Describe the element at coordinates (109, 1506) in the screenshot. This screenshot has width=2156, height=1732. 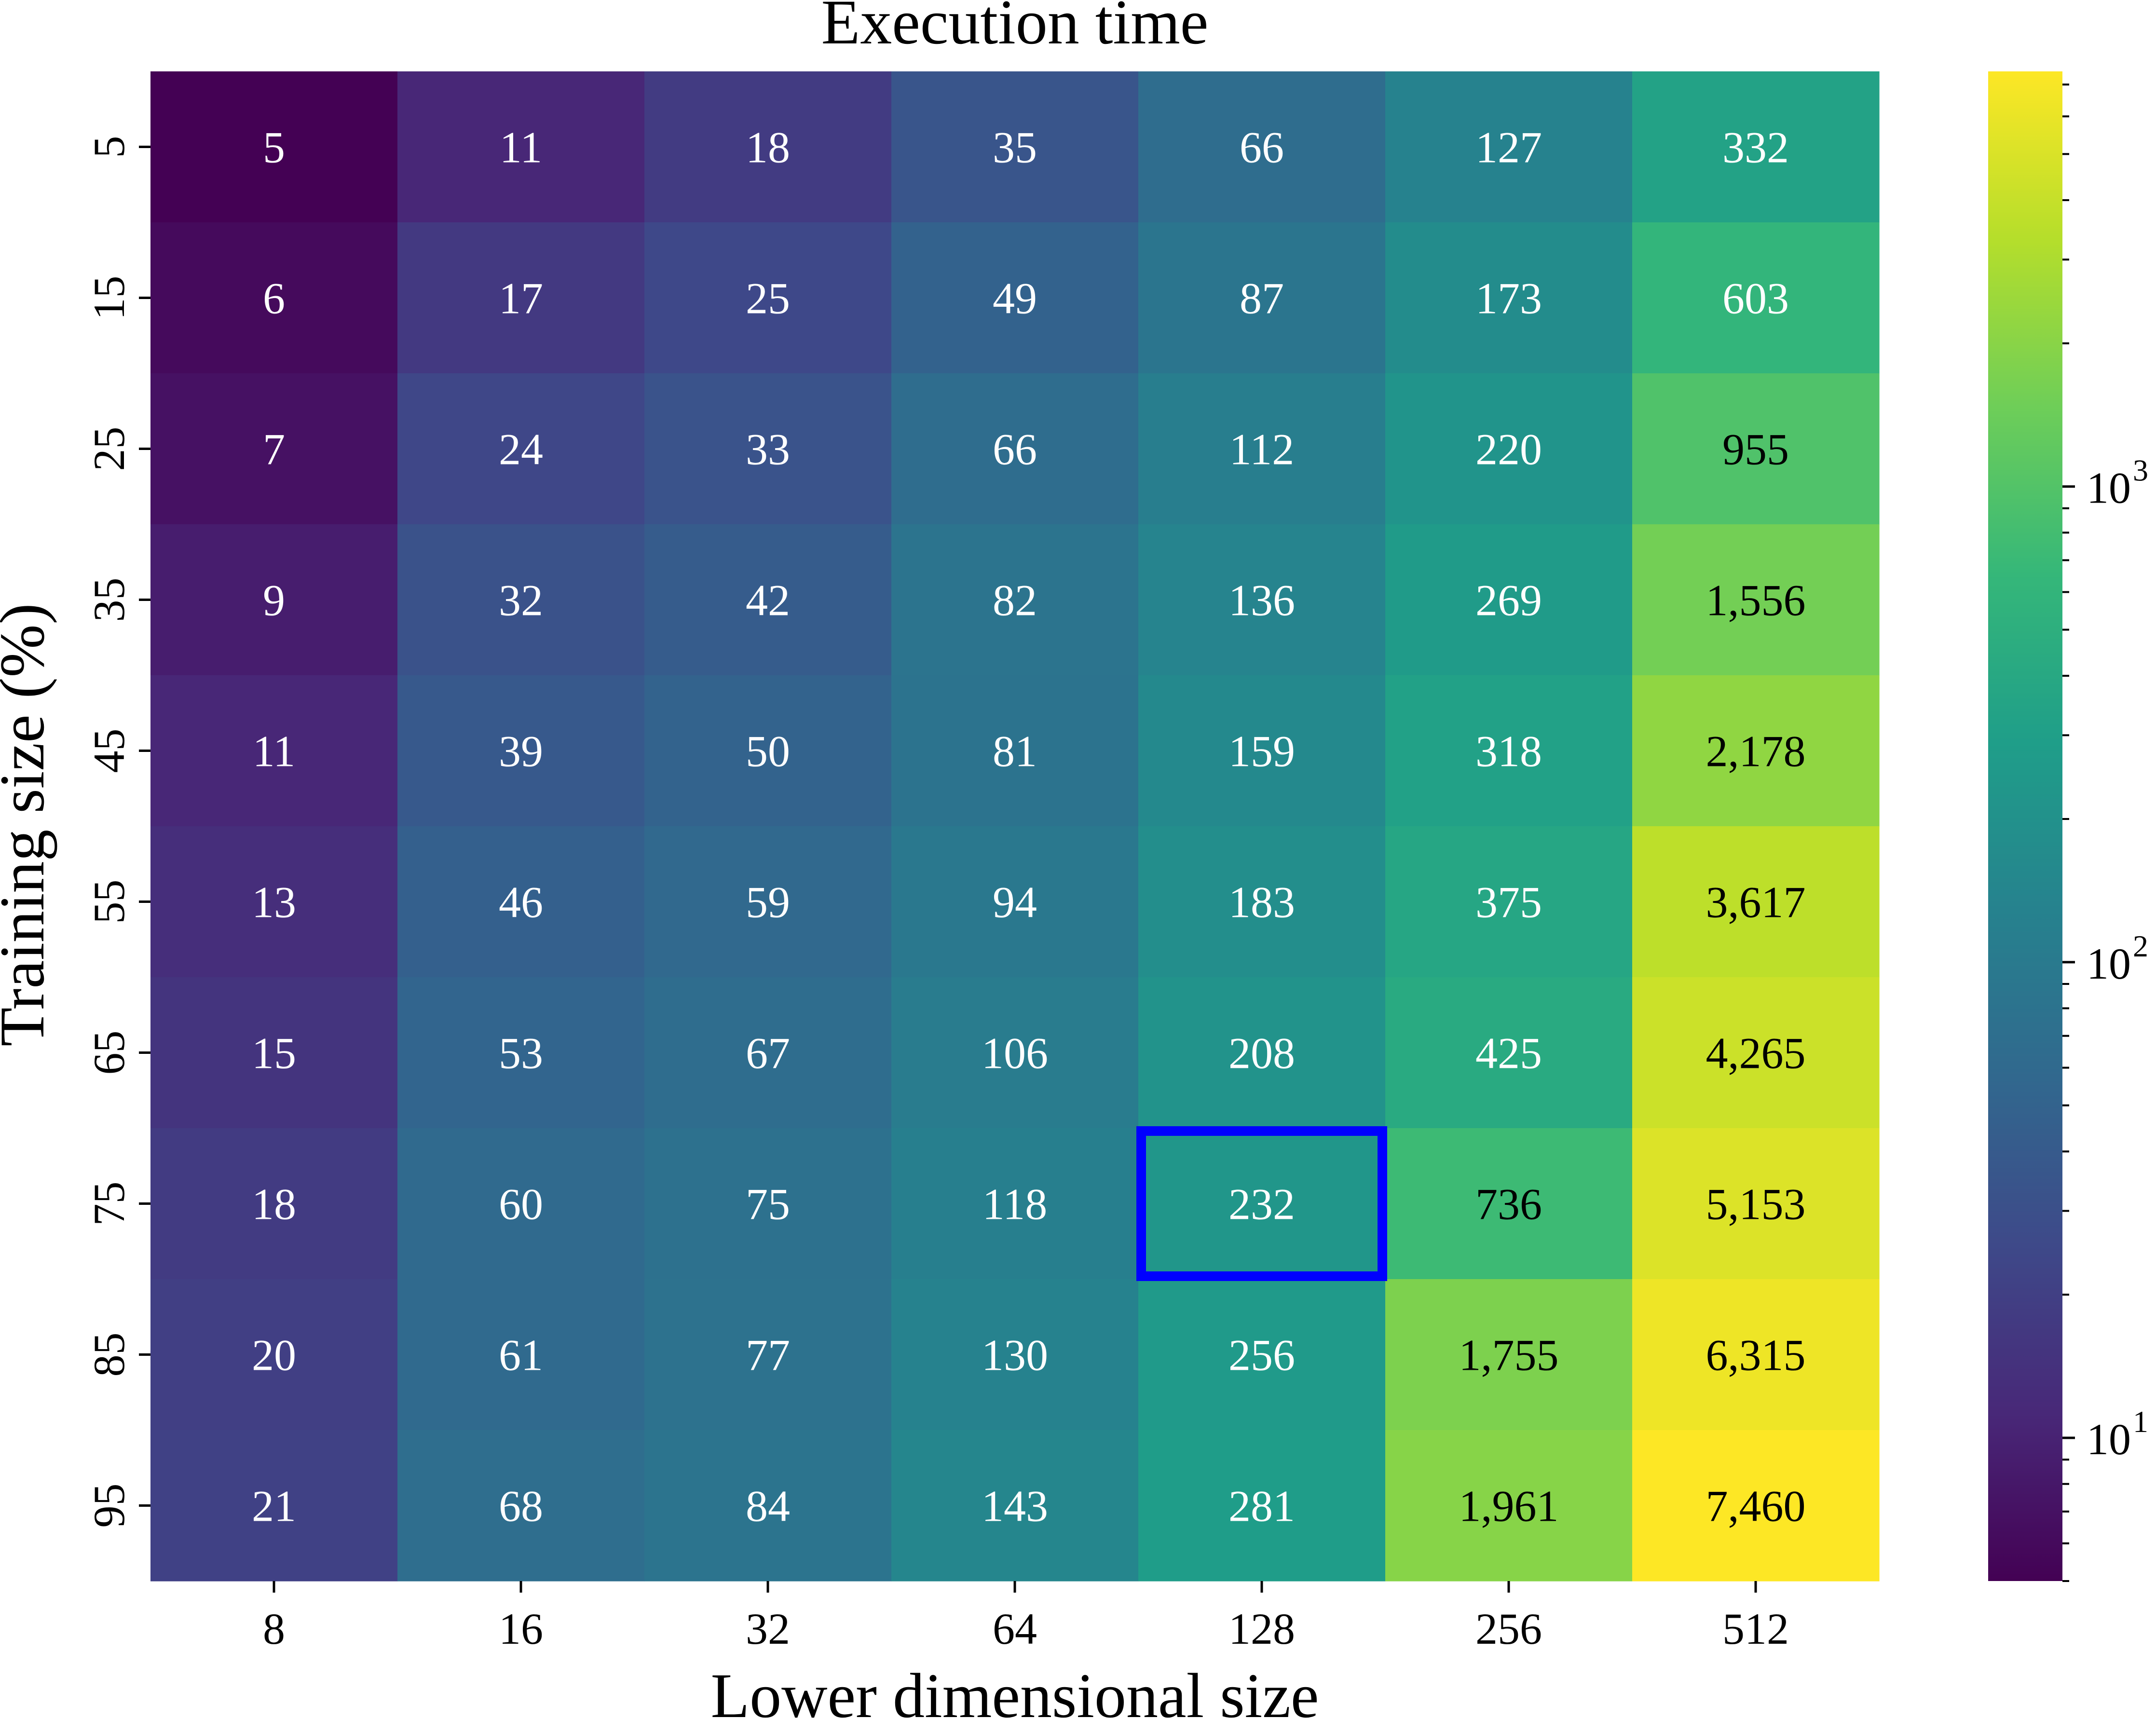
I see `y-tick-label: 95` at that location.